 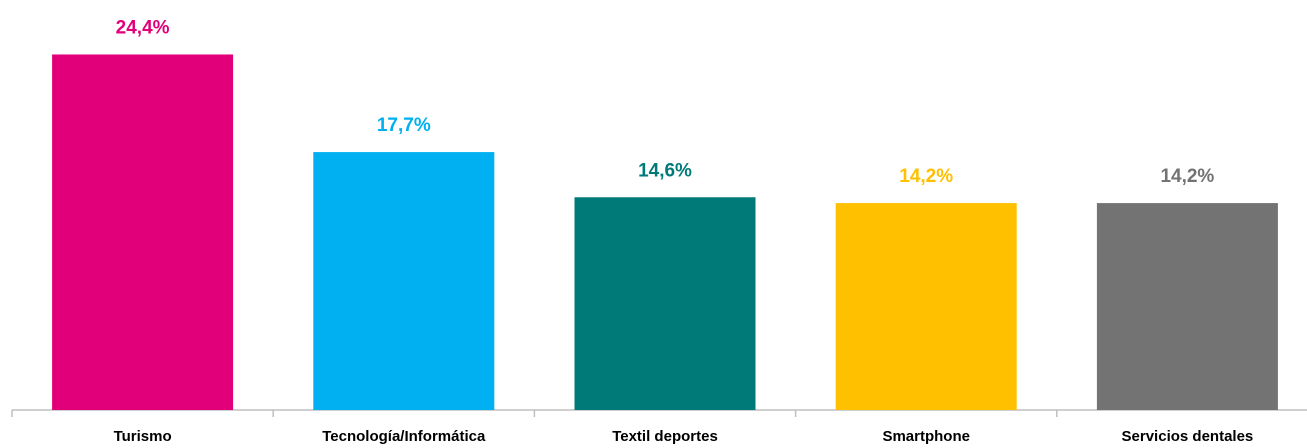 I want to click on x-tick-label: Textil deportes, so click(x=665, y=436).